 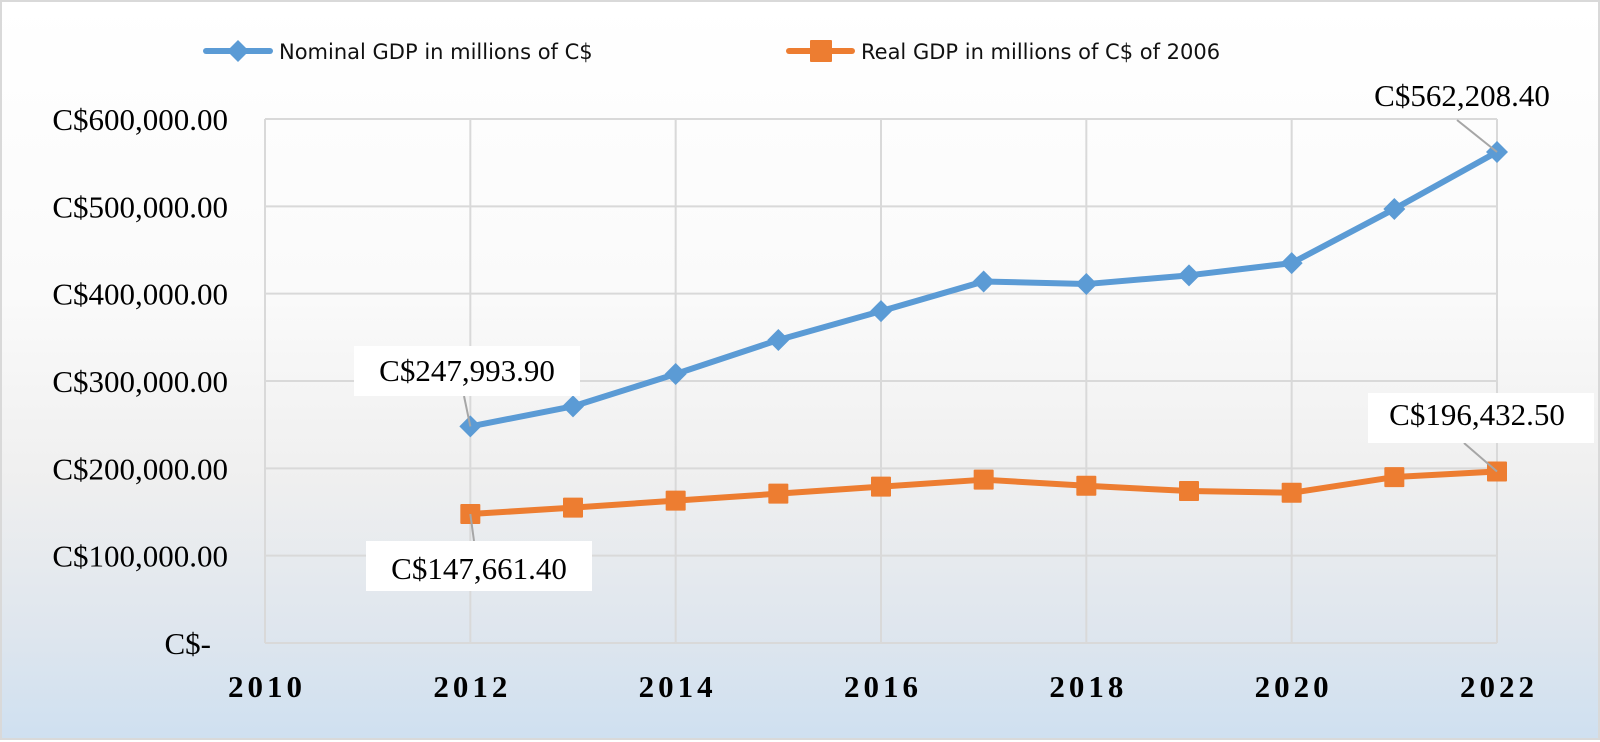 What do you see at coordinates (1499, 686) in the screenshot?
I see `x-tick-label: 2022` at bounding box center [1499, 686].